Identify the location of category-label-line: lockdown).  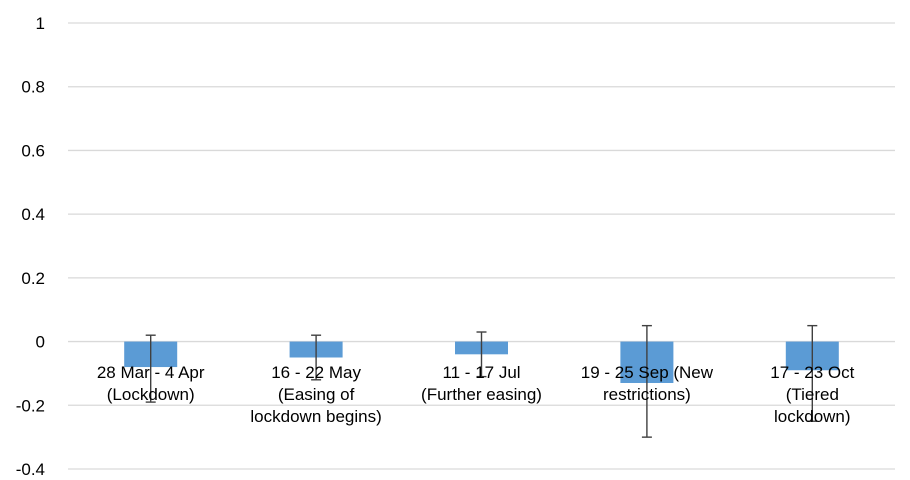
(812, 416).